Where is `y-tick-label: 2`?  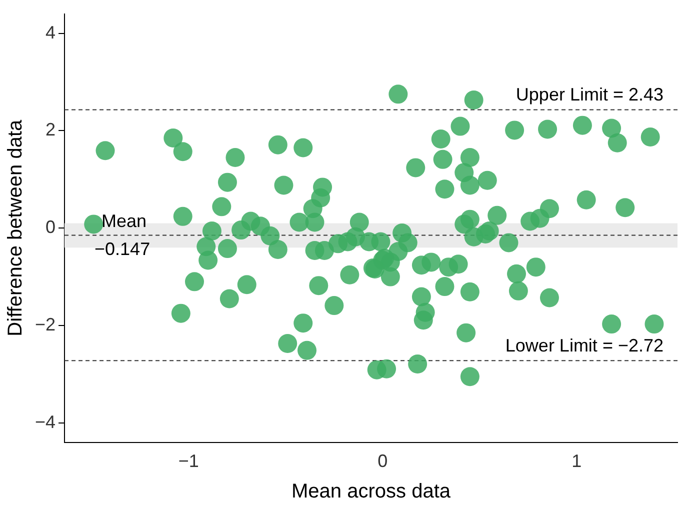 y-tick-label: 2 is located at coordinates (51, 130).